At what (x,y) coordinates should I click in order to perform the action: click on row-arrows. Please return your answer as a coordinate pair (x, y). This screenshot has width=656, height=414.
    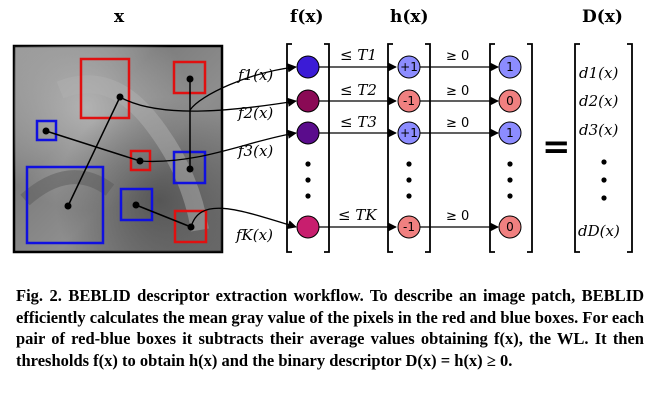
    Looking at the image, I should click on (409, 147).